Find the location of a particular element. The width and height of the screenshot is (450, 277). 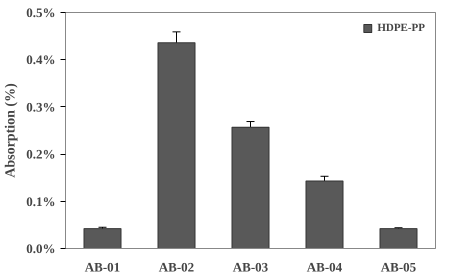

y-tick-label: 0.2% is located at coordinates (41, 154).